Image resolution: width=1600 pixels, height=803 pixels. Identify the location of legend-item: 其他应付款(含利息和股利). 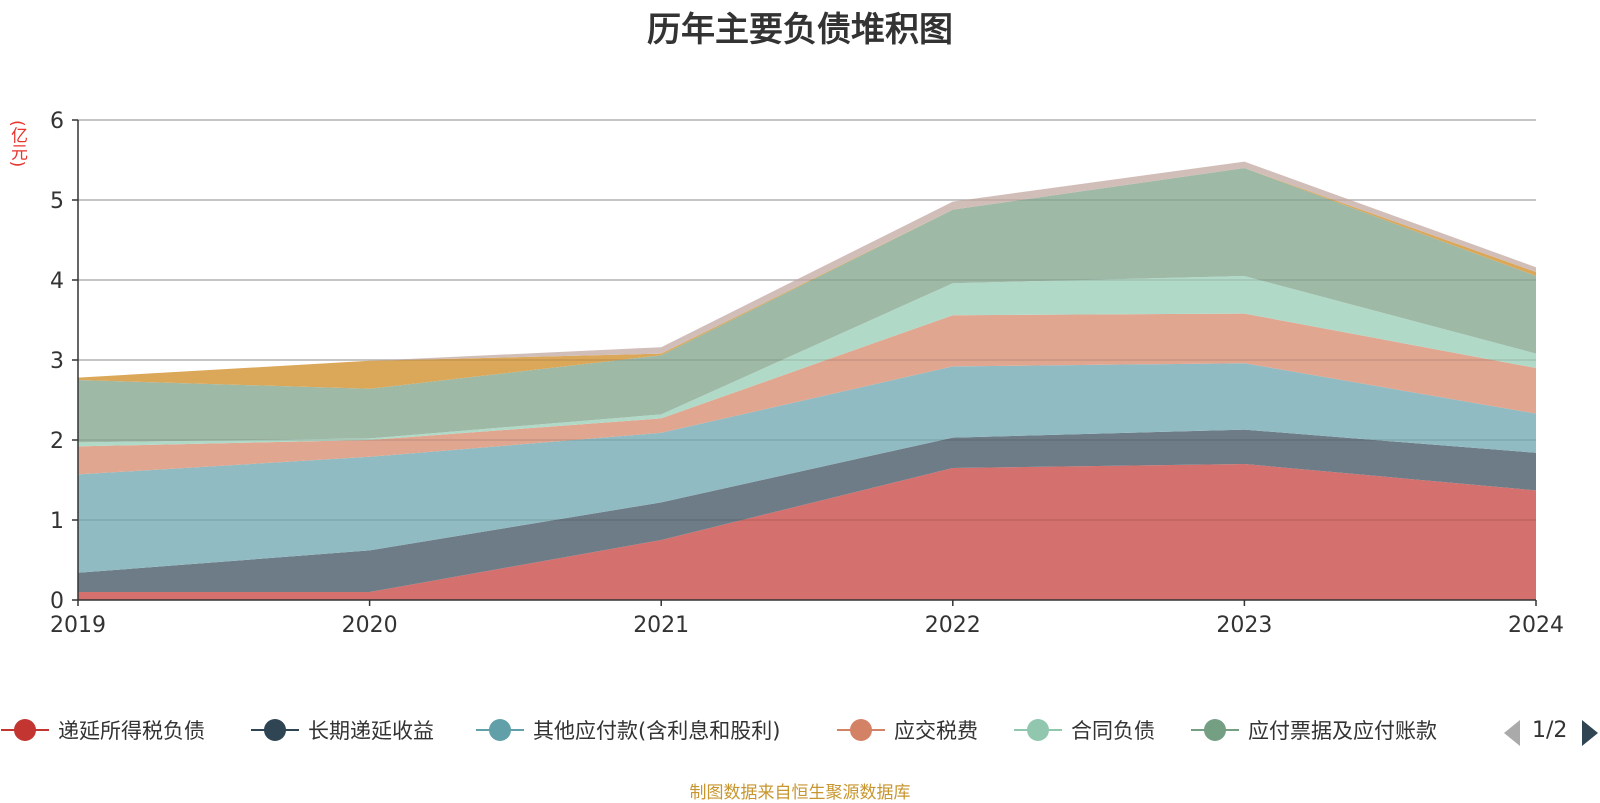
(627, 730).